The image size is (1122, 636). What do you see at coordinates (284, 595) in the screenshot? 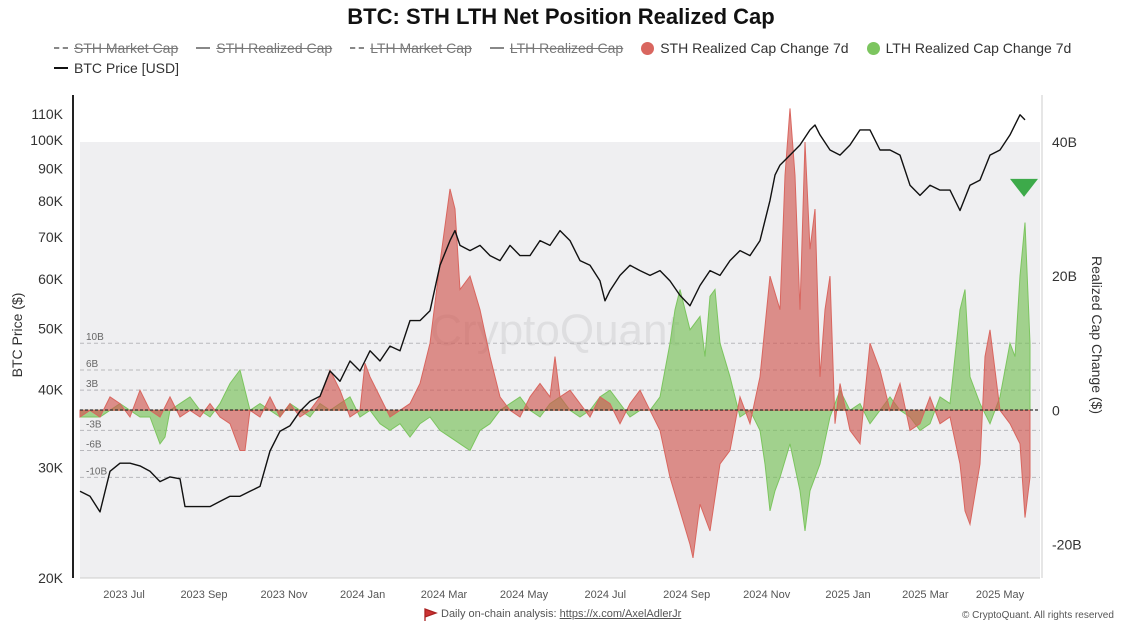
I see `x-tick-label: 2023 Nov` at bounding box center [284, 595].